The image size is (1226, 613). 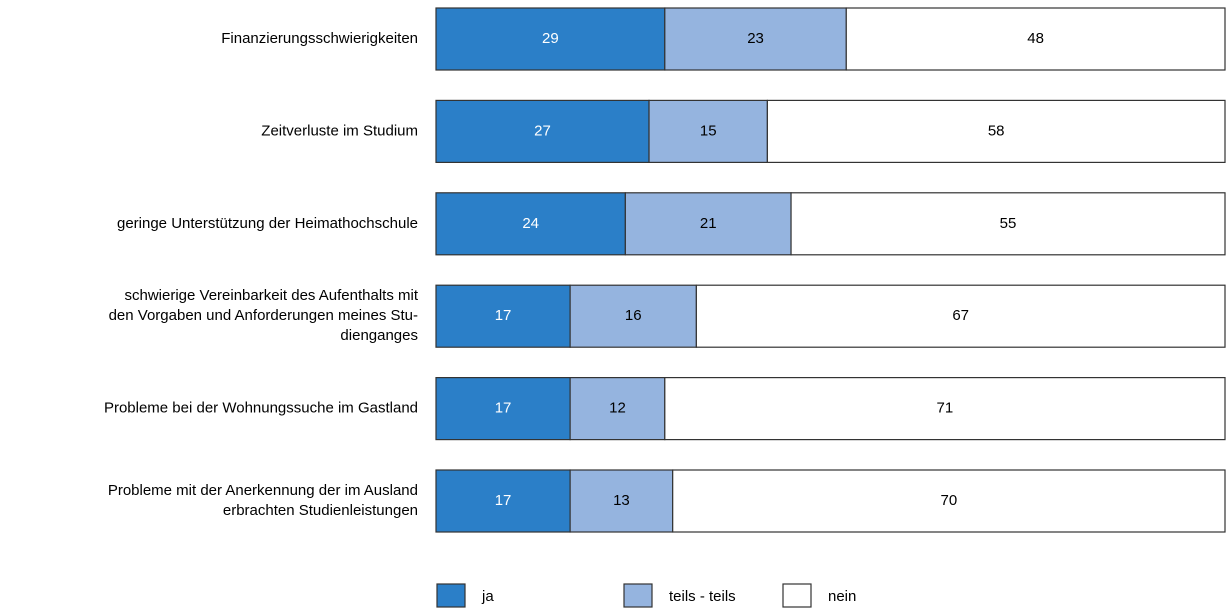 I want to click on legend-label: teils - teils, so click(x=702, y=596).